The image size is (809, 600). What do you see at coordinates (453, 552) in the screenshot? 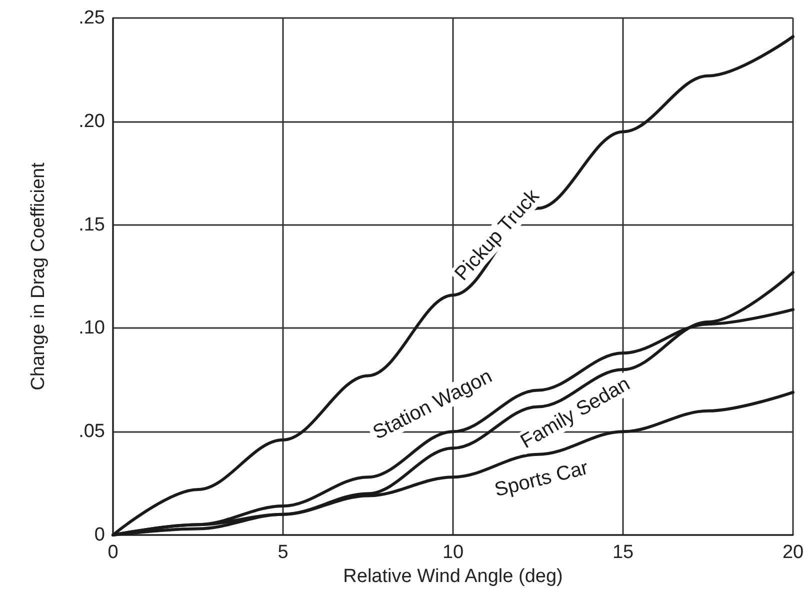
I see `x-tick-label: 10` at bounding box center [453, 552].